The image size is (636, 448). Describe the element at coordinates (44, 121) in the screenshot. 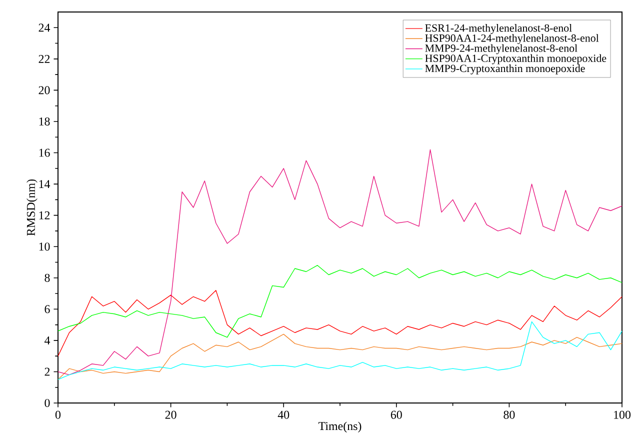

I see `y-tick-label: 18` at that location.